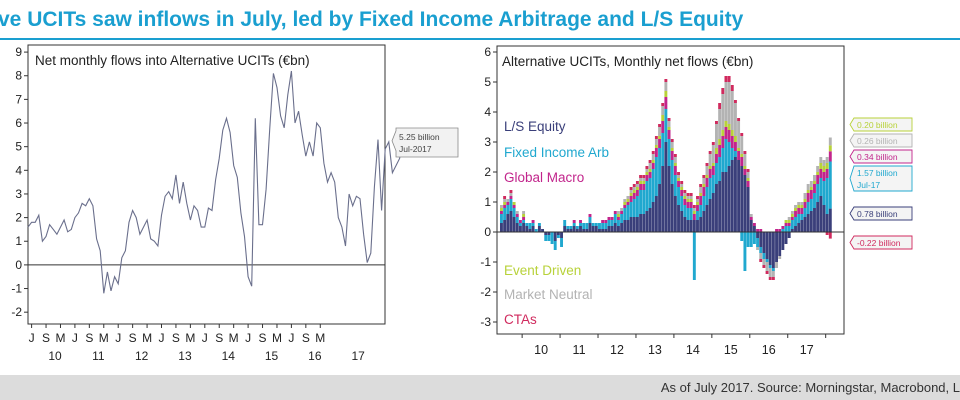  Describe the element at coordinates (879, 243) in the screenshot. I see `annotation-label: -0.22 billion` at that location.